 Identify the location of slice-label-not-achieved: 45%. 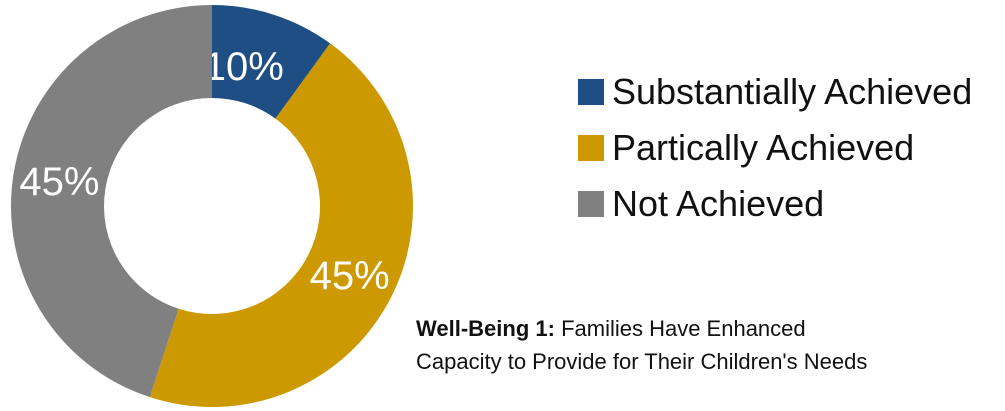
(59, 182).